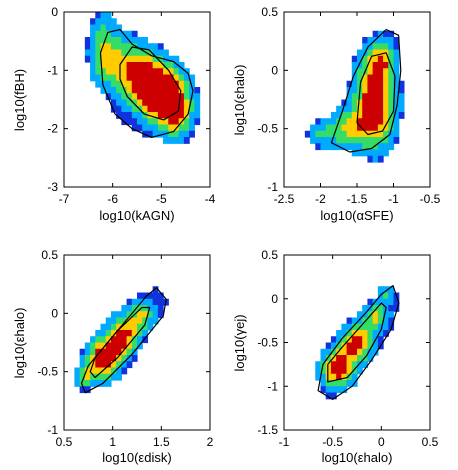 This screenshot has width=458, height=470. Describe the element at coordinates (357, 457) in the screenshot. I see `x-axis-label: log10(εhalo)` at that location.